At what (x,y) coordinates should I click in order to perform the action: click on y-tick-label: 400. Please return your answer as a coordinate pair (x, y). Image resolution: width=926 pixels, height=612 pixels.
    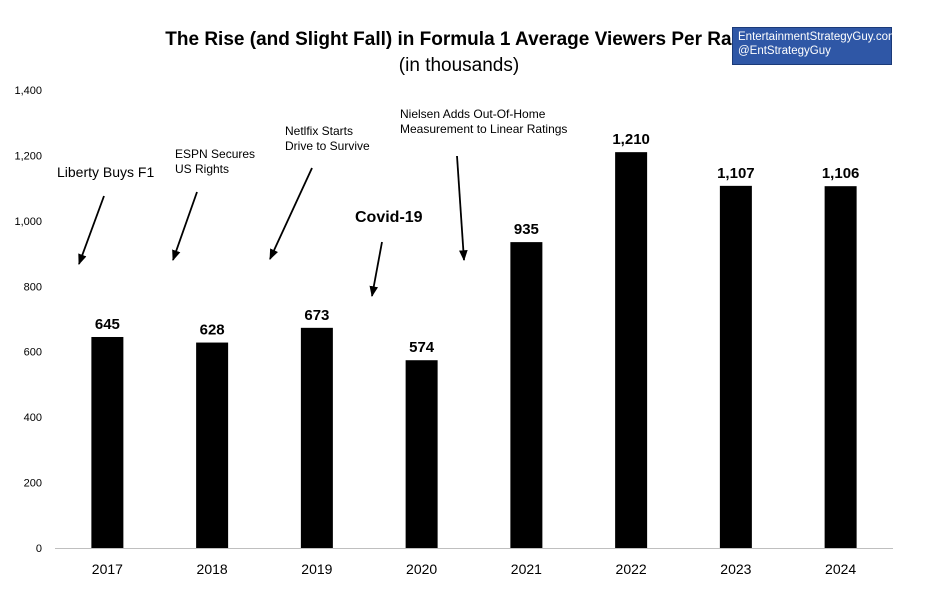
    Looking at the image, I should click on (33, 418).